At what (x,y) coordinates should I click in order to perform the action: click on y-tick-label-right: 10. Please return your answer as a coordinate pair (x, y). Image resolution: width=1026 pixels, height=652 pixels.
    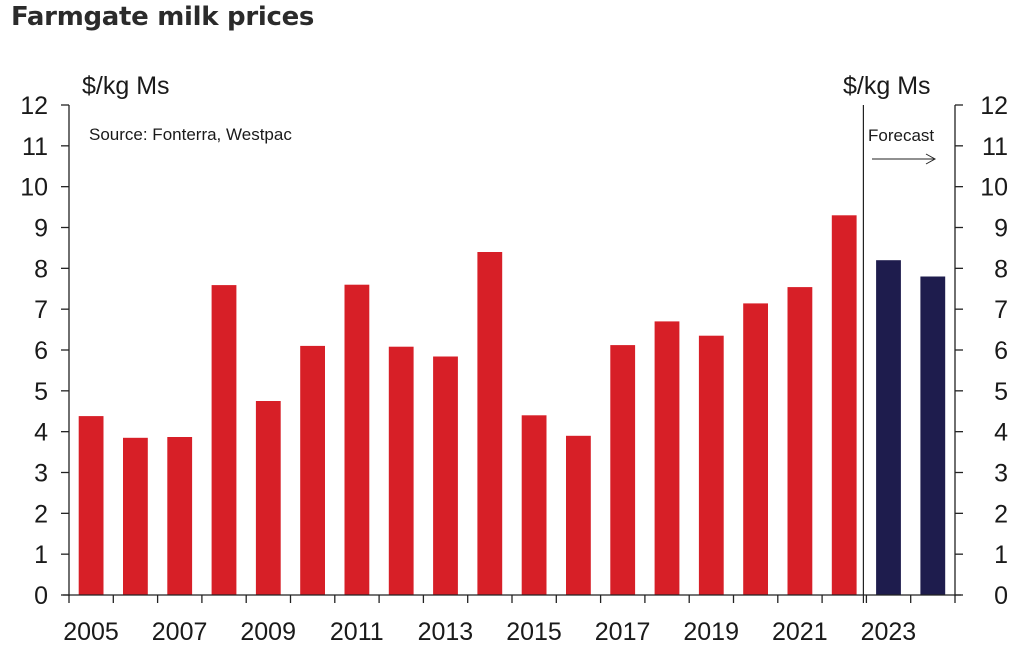
    Looking at the image, I should click on (994, 188).